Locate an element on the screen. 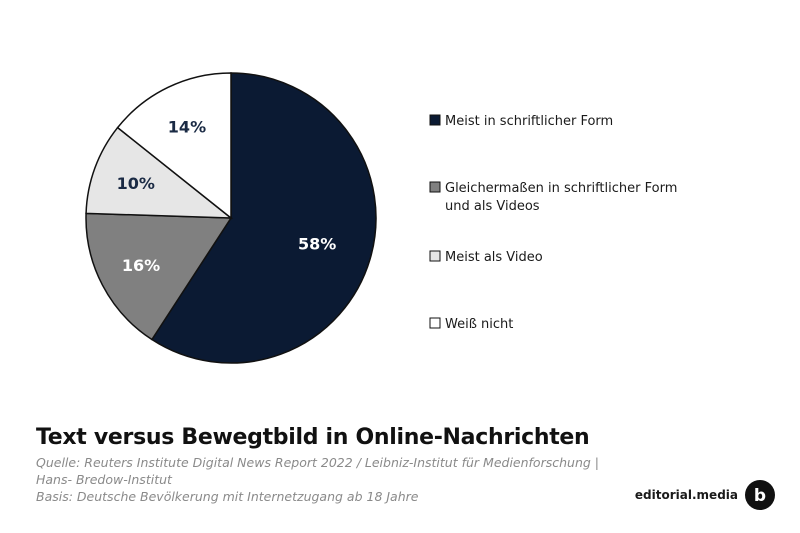 This screenshot has height=533, width=800. pie-value-labels: 58% 16% 10% 14% is located at coordinates (227, 196).